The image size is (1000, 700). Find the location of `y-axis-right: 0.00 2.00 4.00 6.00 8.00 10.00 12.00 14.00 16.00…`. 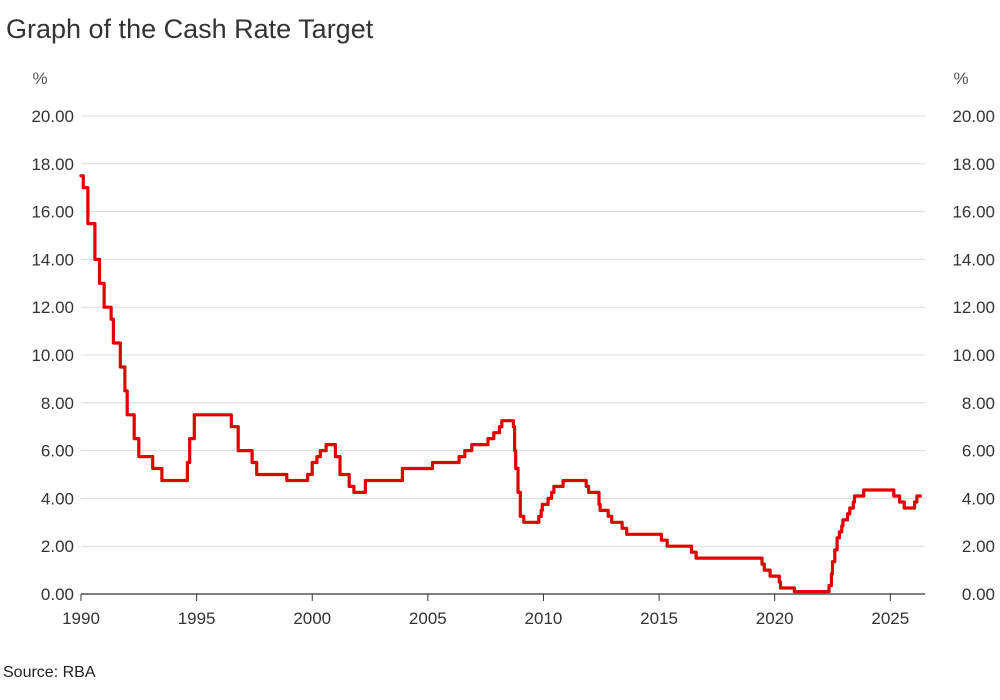

y-axis-right: 0.00 2.00 4.00 6.00 8.00 10.00 12.00 14.00 16.00… is located at coordinates (973, 355).